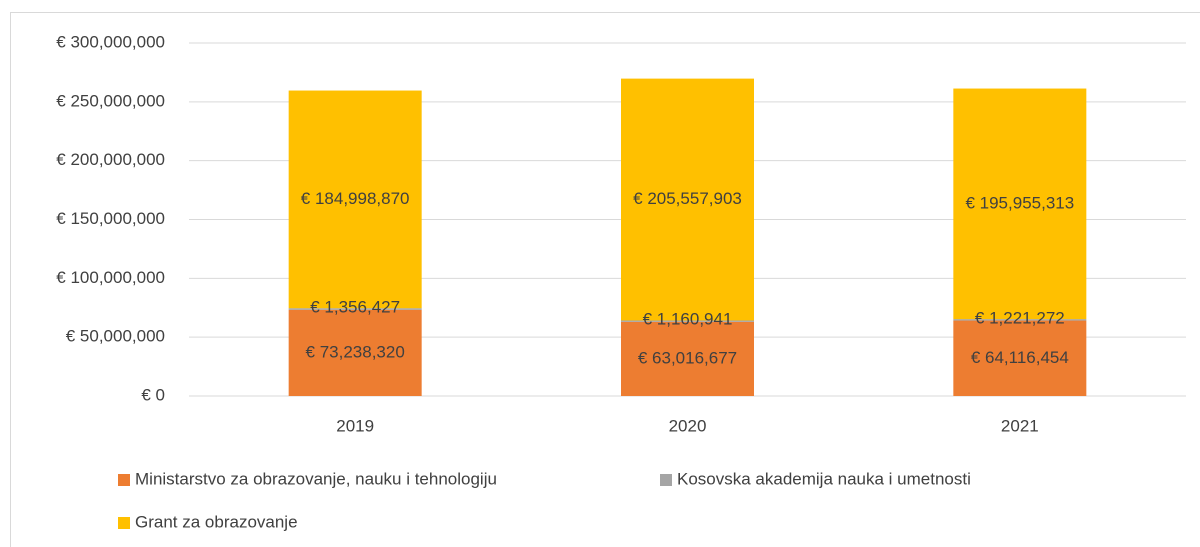 The height and width of the screenshot is (547, 1200). I want to click on data-label: € 1,221,272, so click(1020, 317).